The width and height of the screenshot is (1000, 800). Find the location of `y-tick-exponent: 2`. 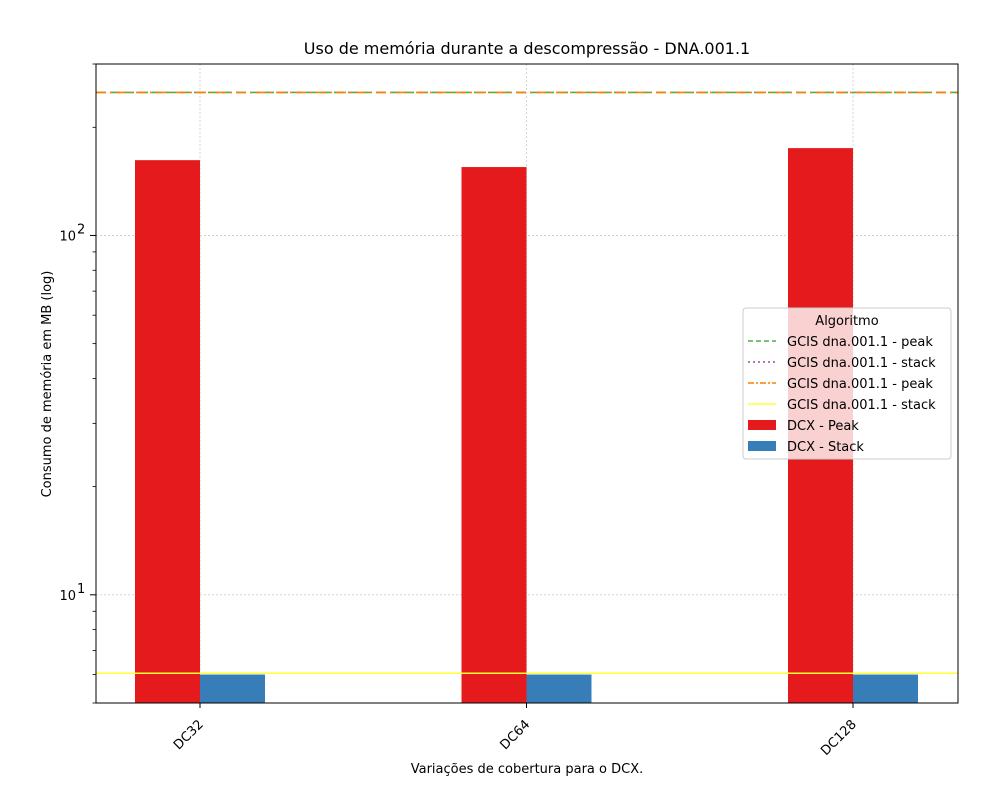

y-tick-exponent: 2 is located at coordinates (81, 229).